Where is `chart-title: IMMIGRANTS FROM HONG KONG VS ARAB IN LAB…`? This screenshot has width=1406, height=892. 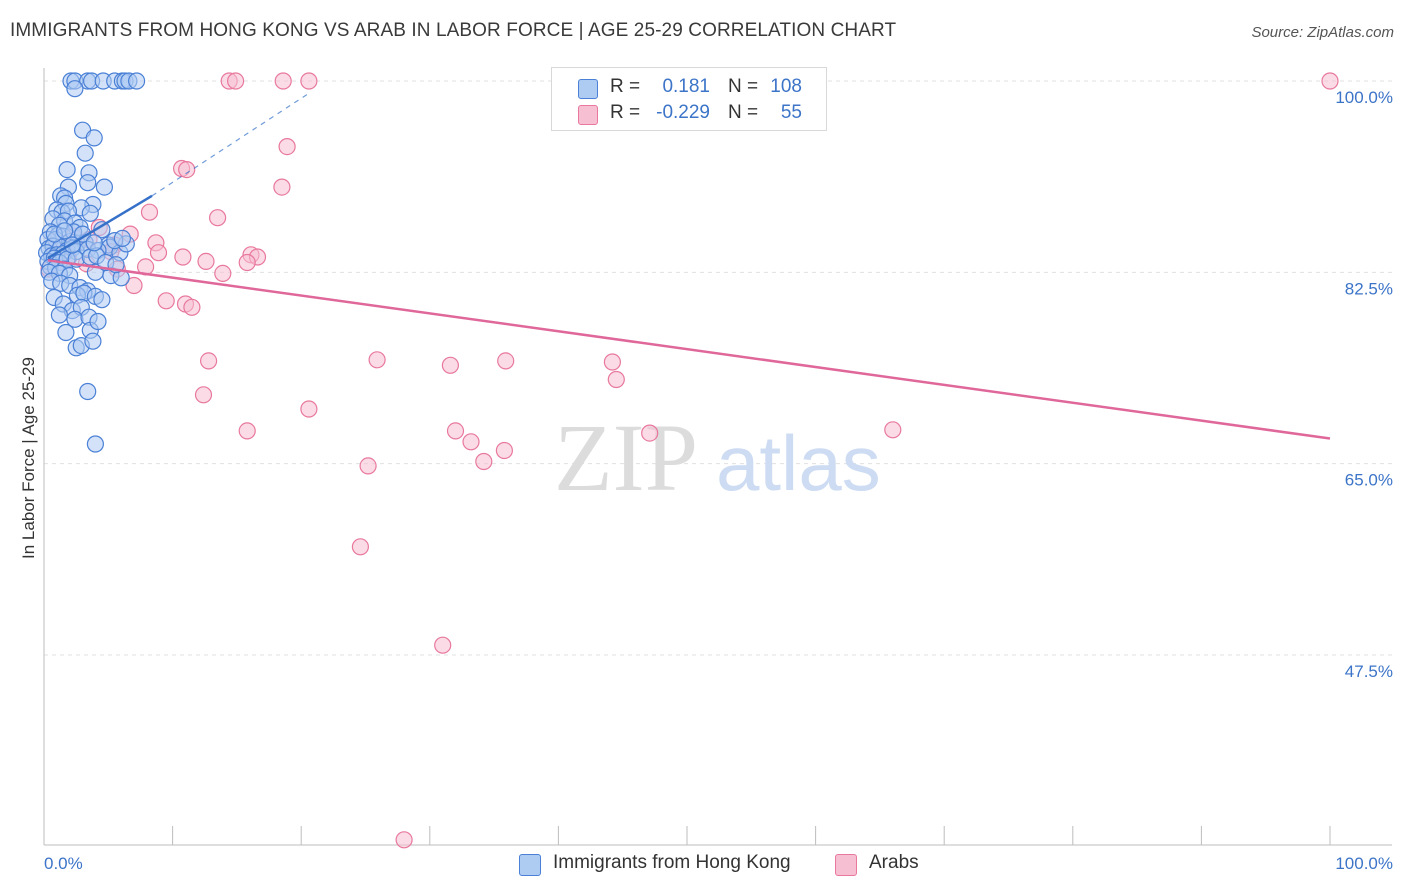 chart-title: IMMIGRANTS FROM HONG KONG VS ARAB IN LAB… is located at coordinates (453, 30).